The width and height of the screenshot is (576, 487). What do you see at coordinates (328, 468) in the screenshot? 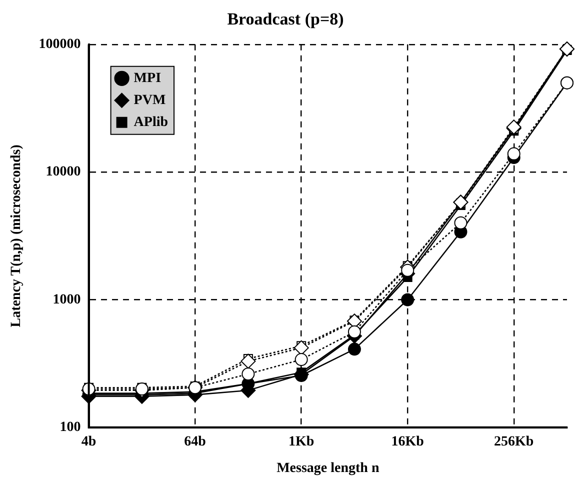
I see `x-axis-title: Message length n` at bounding box center [328, 468].